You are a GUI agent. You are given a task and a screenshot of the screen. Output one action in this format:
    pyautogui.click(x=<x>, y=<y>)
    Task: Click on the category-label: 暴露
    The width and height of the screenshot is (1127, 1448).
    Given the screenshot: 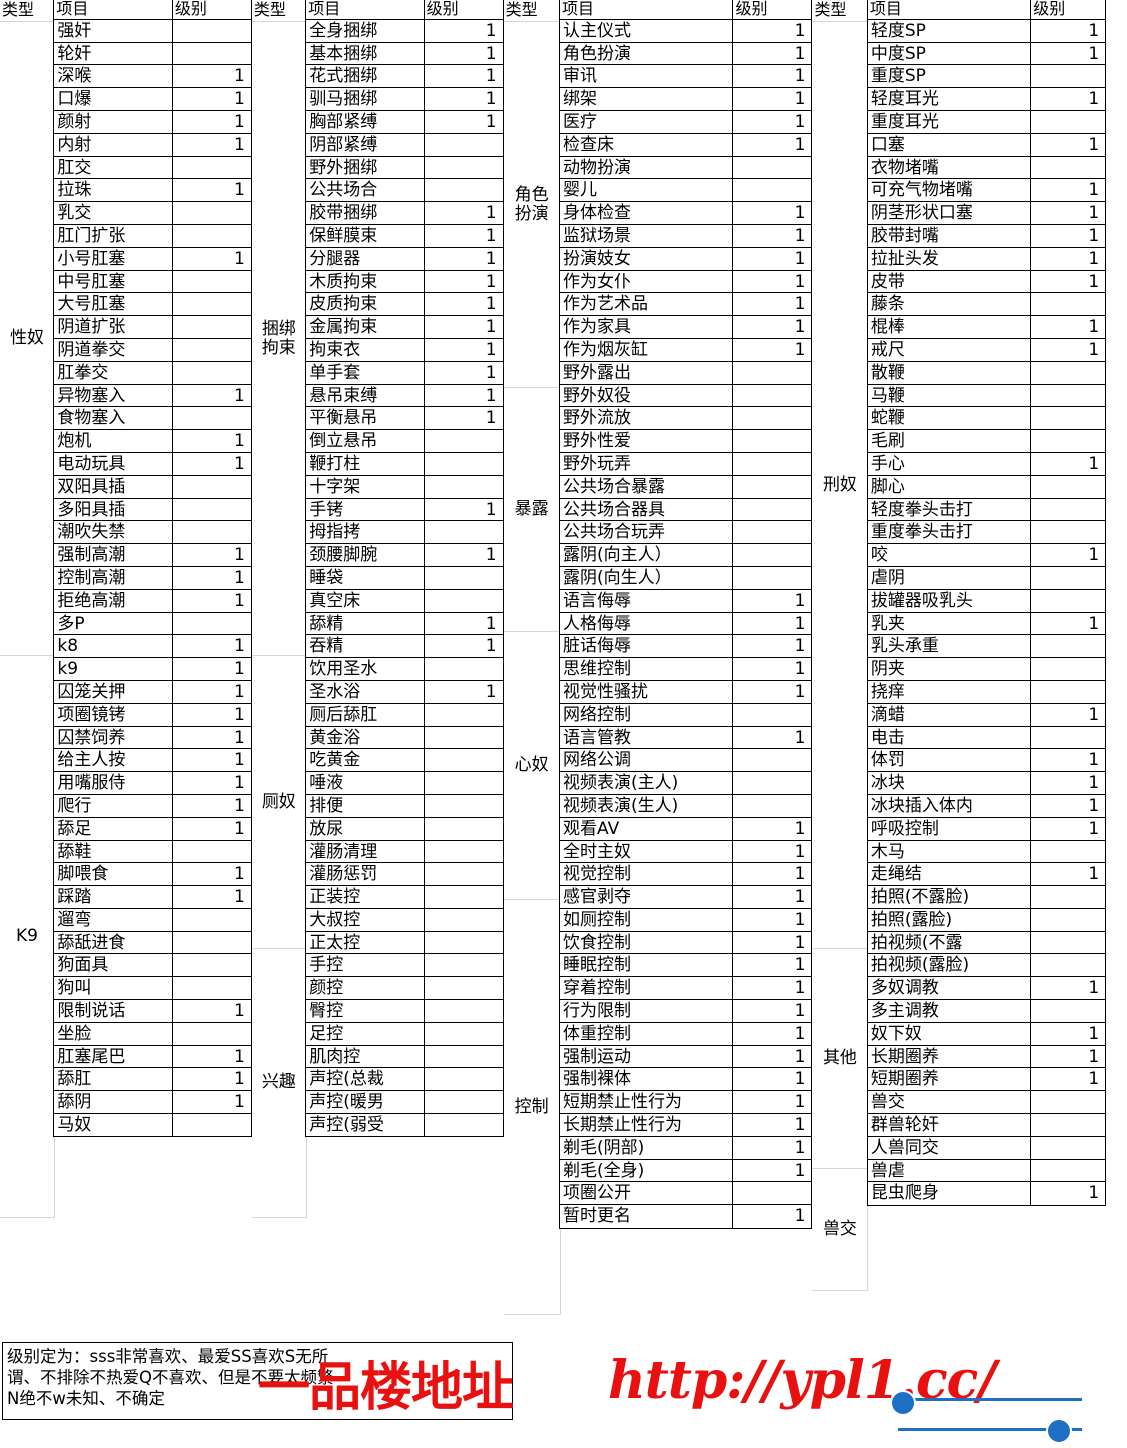 What is the action you would take?
    pyautogui.click(x=532, y=510)
    